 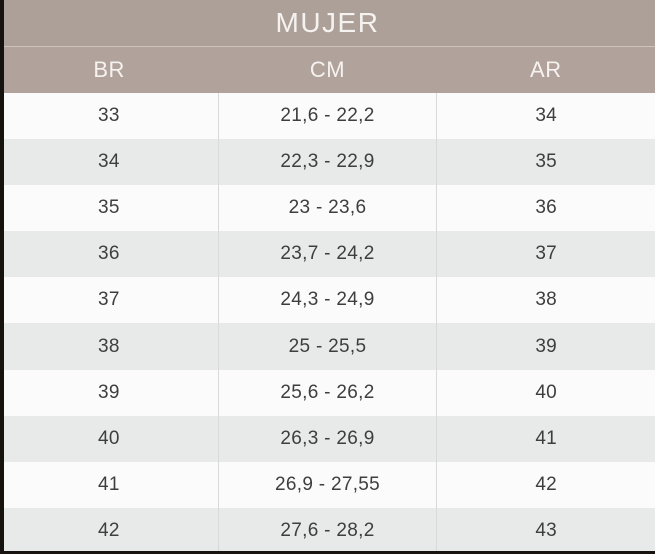 What do you see at coordinates (545, 438) in the screenshot?
I see `cell-ar: 41` at bounding box center [545, 438].